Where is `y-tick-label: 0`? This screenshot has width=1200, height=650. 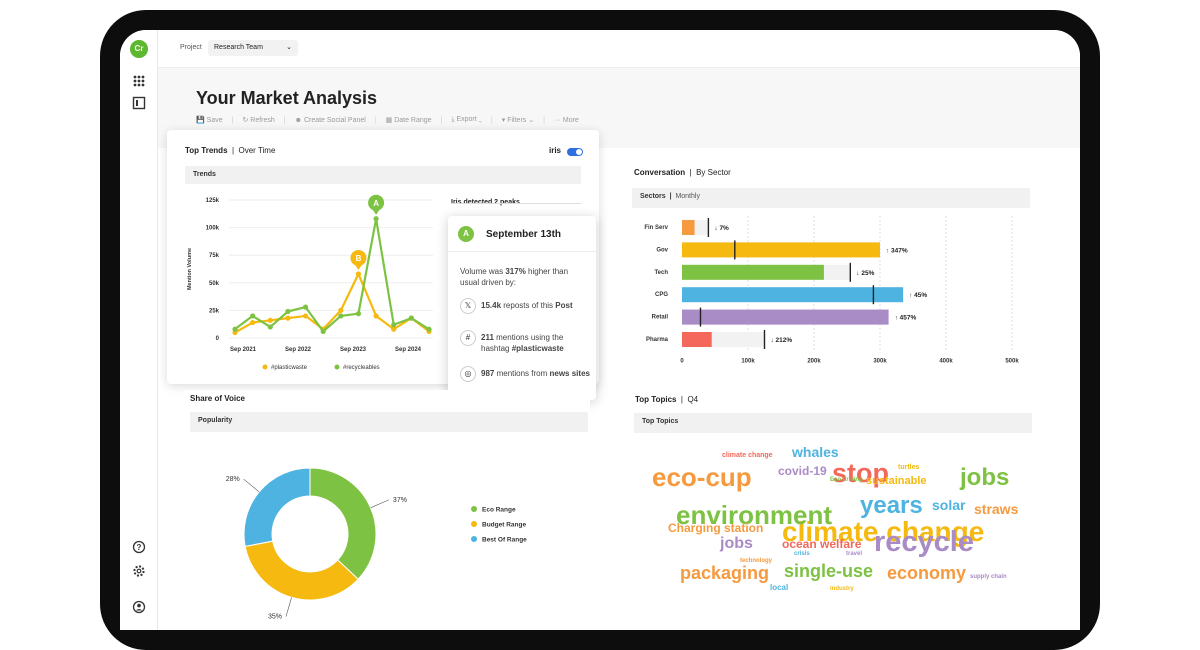
y-tick-label: 0 is located at coordinates (218, 339).